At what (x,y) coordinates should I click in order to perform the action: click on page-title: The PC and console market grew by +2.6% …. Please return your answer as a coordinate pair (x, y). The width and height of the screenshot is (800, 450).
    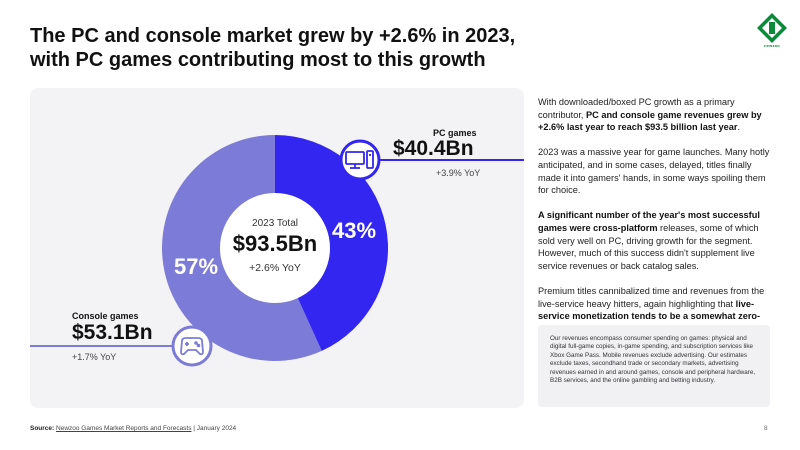
    Looking at the image, I should click on (290, 48).